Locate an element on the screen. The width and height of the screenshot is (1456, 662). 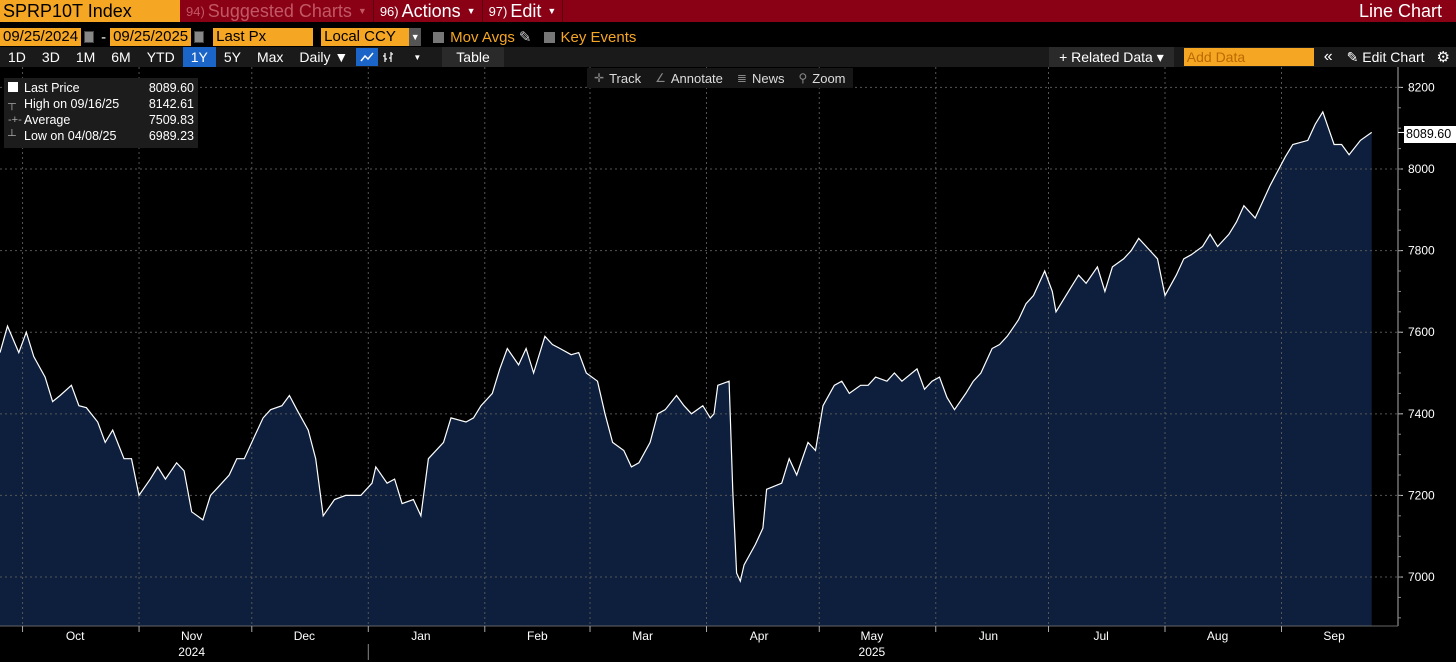
suggested-charts-menu: 94) Suggested Charts ▼ is located at coordinates (277, 11).